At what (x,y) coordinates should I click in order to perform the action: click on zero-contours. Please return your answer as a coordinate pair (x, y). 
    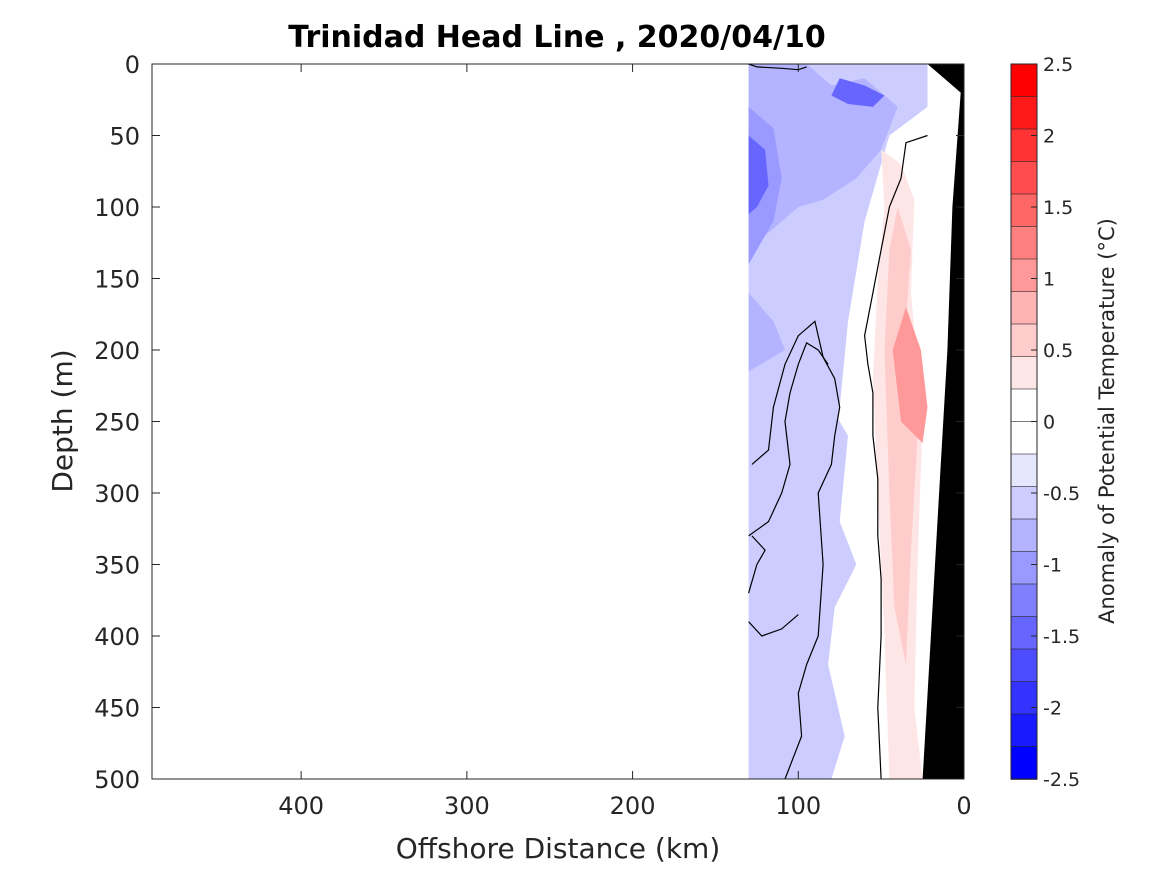
    Looking at the image, I should click on (838, 421).